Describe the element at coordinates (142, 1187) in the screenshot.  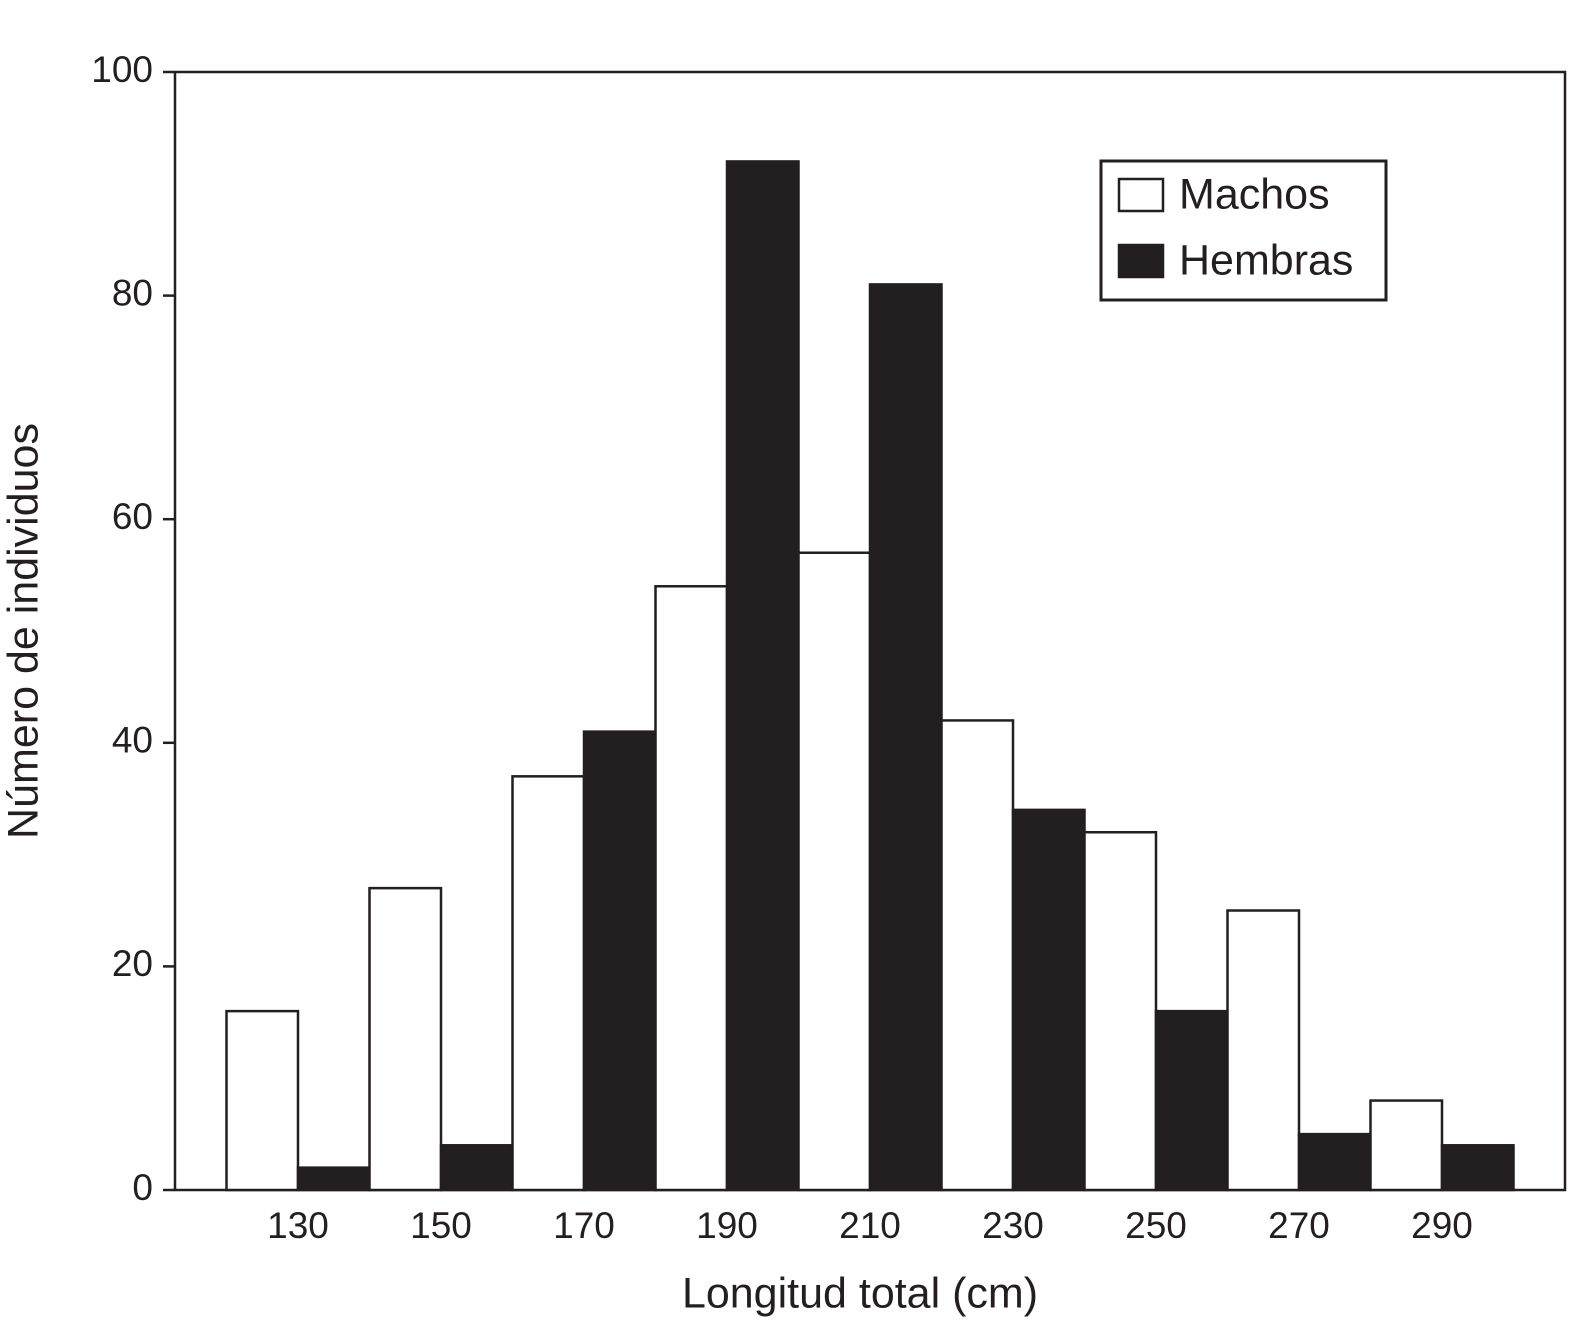
I see `y-tick-label: 0` at that location.